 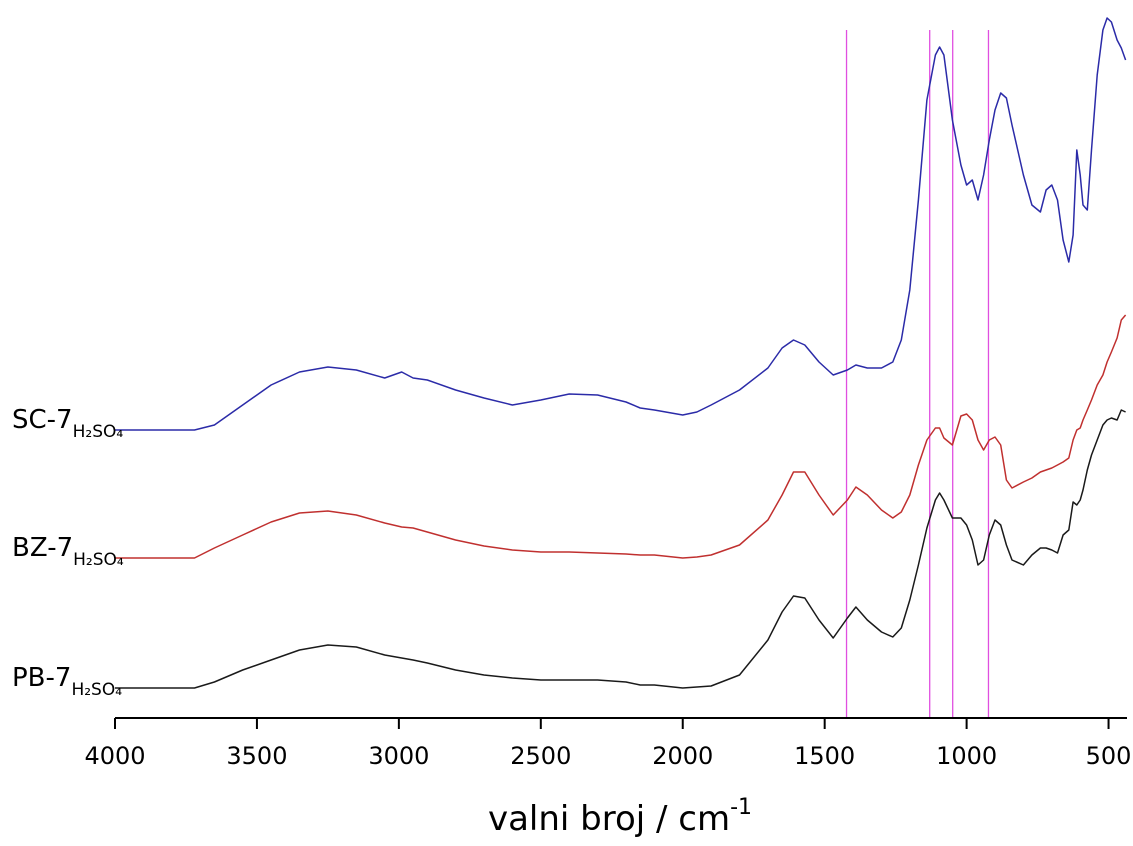 What do you see at coordinates (609, 819) in the screenshot?
I see `x-axis-label-text: valni broj / cm` at bounding box center [609, 819].